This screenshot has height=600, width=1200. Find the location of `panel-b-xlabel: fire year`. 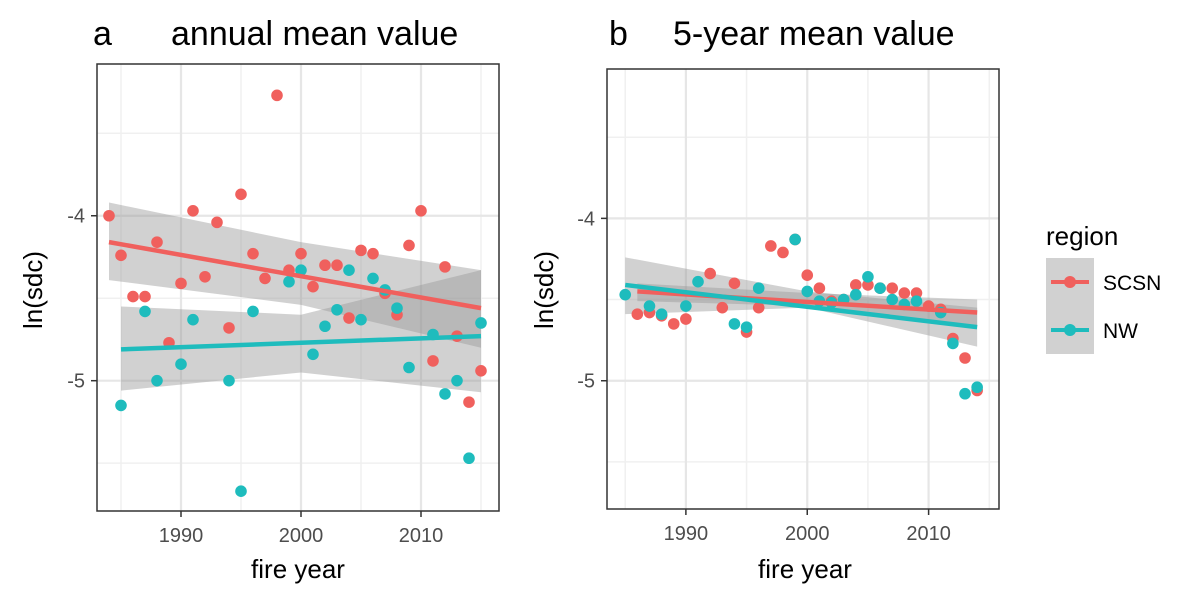

panel-b-xlabel: fire year is located at coordinates (805, 569).